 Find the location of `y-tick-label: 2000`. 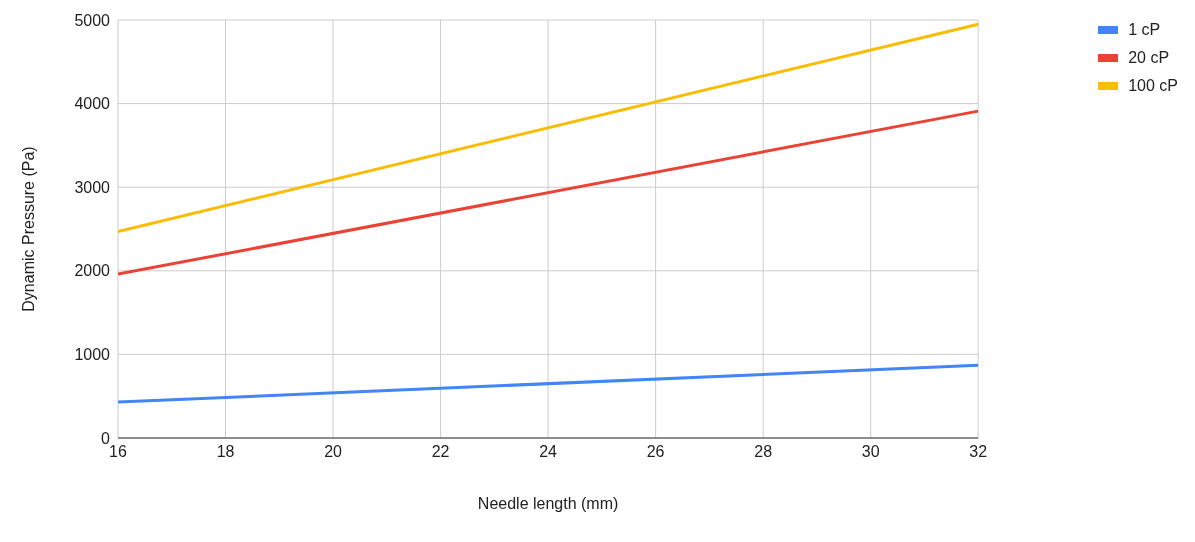

y-tick-label: 2000 is located at coordinates (92, 271).